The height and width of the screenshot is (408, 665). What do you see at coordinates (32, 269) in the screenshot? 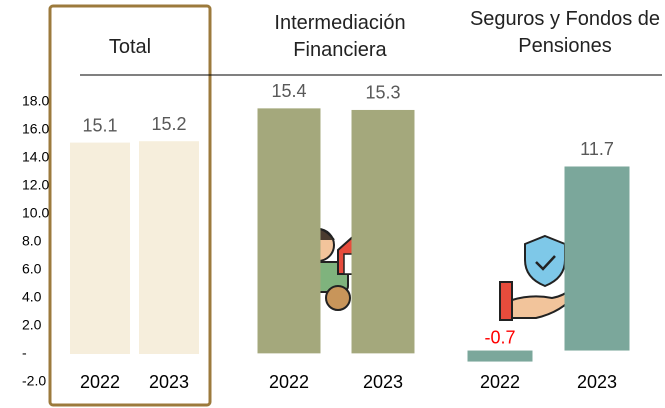
I see `y-tick-label: 6.0` at bounding box center [32, 269].